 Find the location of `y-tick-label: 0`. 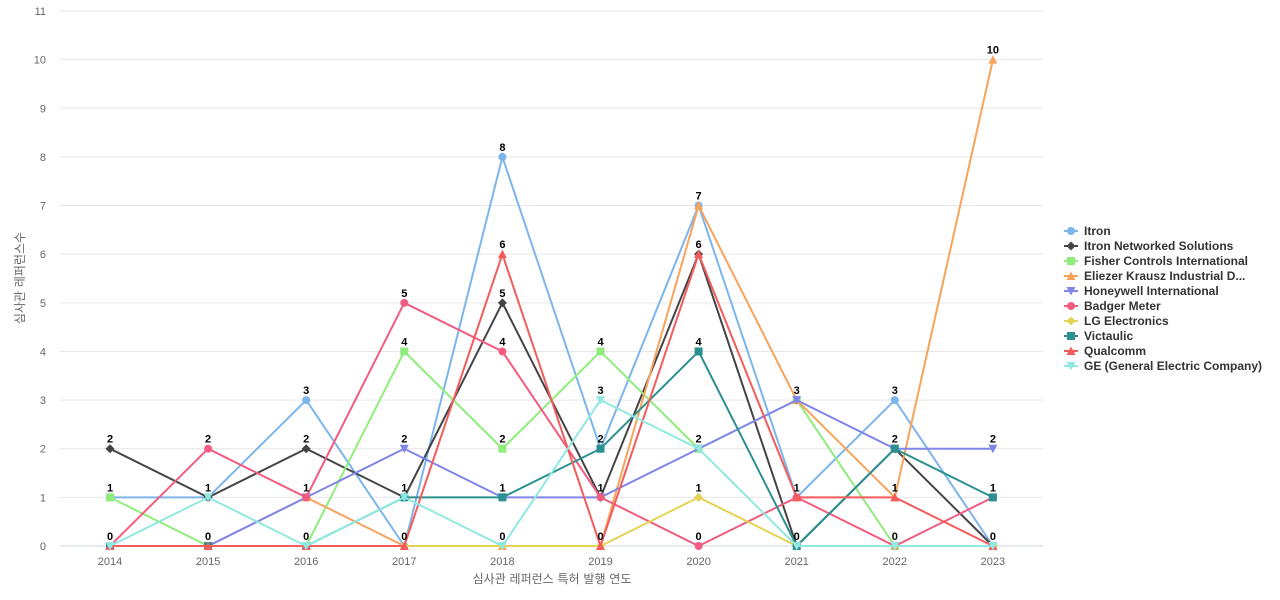

y-tick-label: 0 is located at coordinates (43, 547).